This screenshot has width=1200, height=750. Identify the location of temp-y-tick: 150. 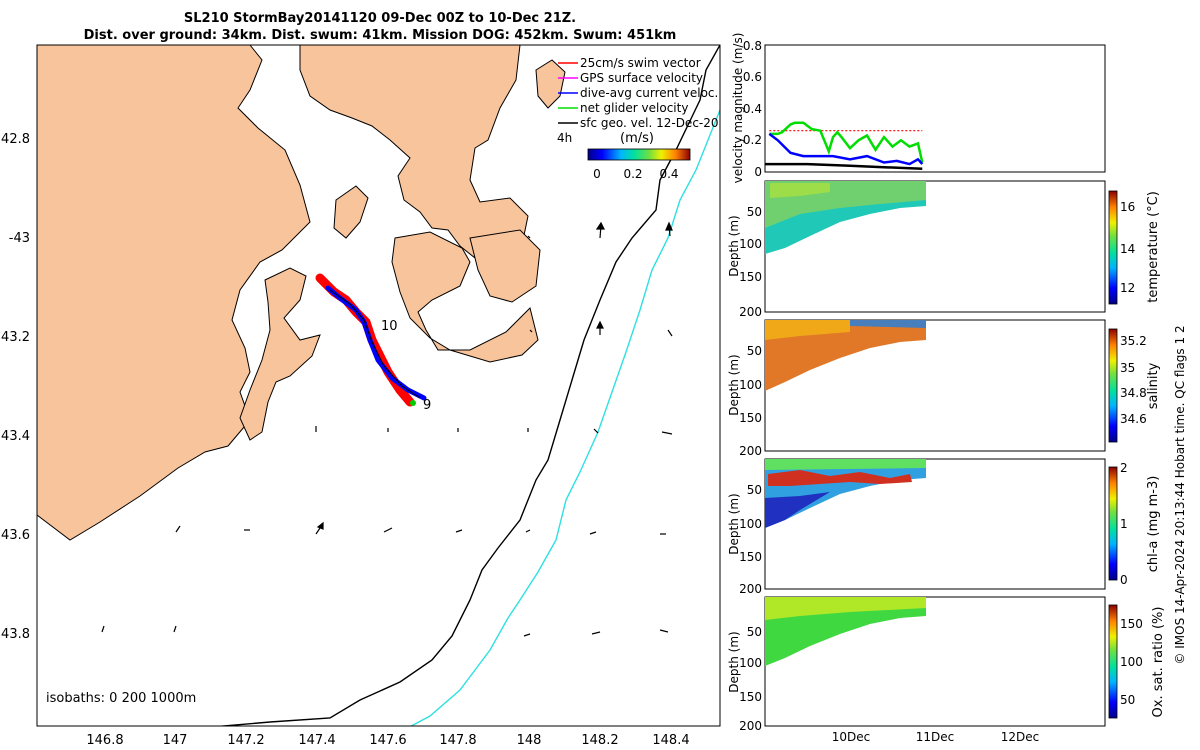
(750, 277).